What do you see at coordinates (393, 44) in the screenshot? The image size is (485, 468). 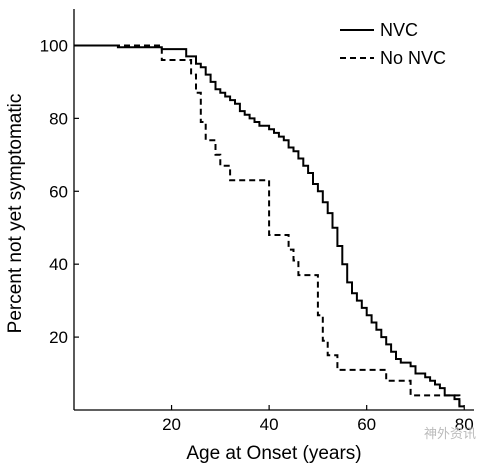 I see `legend: NVC No NVC` at bounding box center [393, 44].